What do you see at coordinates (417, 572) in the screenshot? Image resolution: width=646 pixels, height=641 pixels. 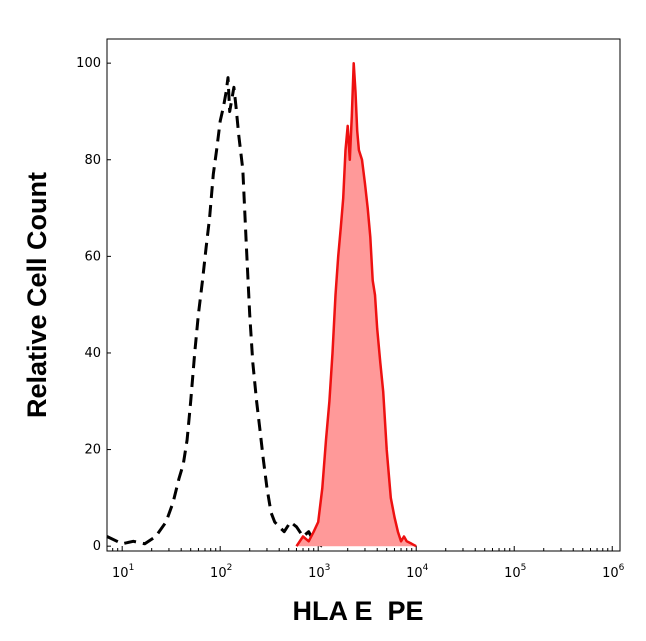 I see `x-tick-label: 10⁴` at bounding box center [417, 572].